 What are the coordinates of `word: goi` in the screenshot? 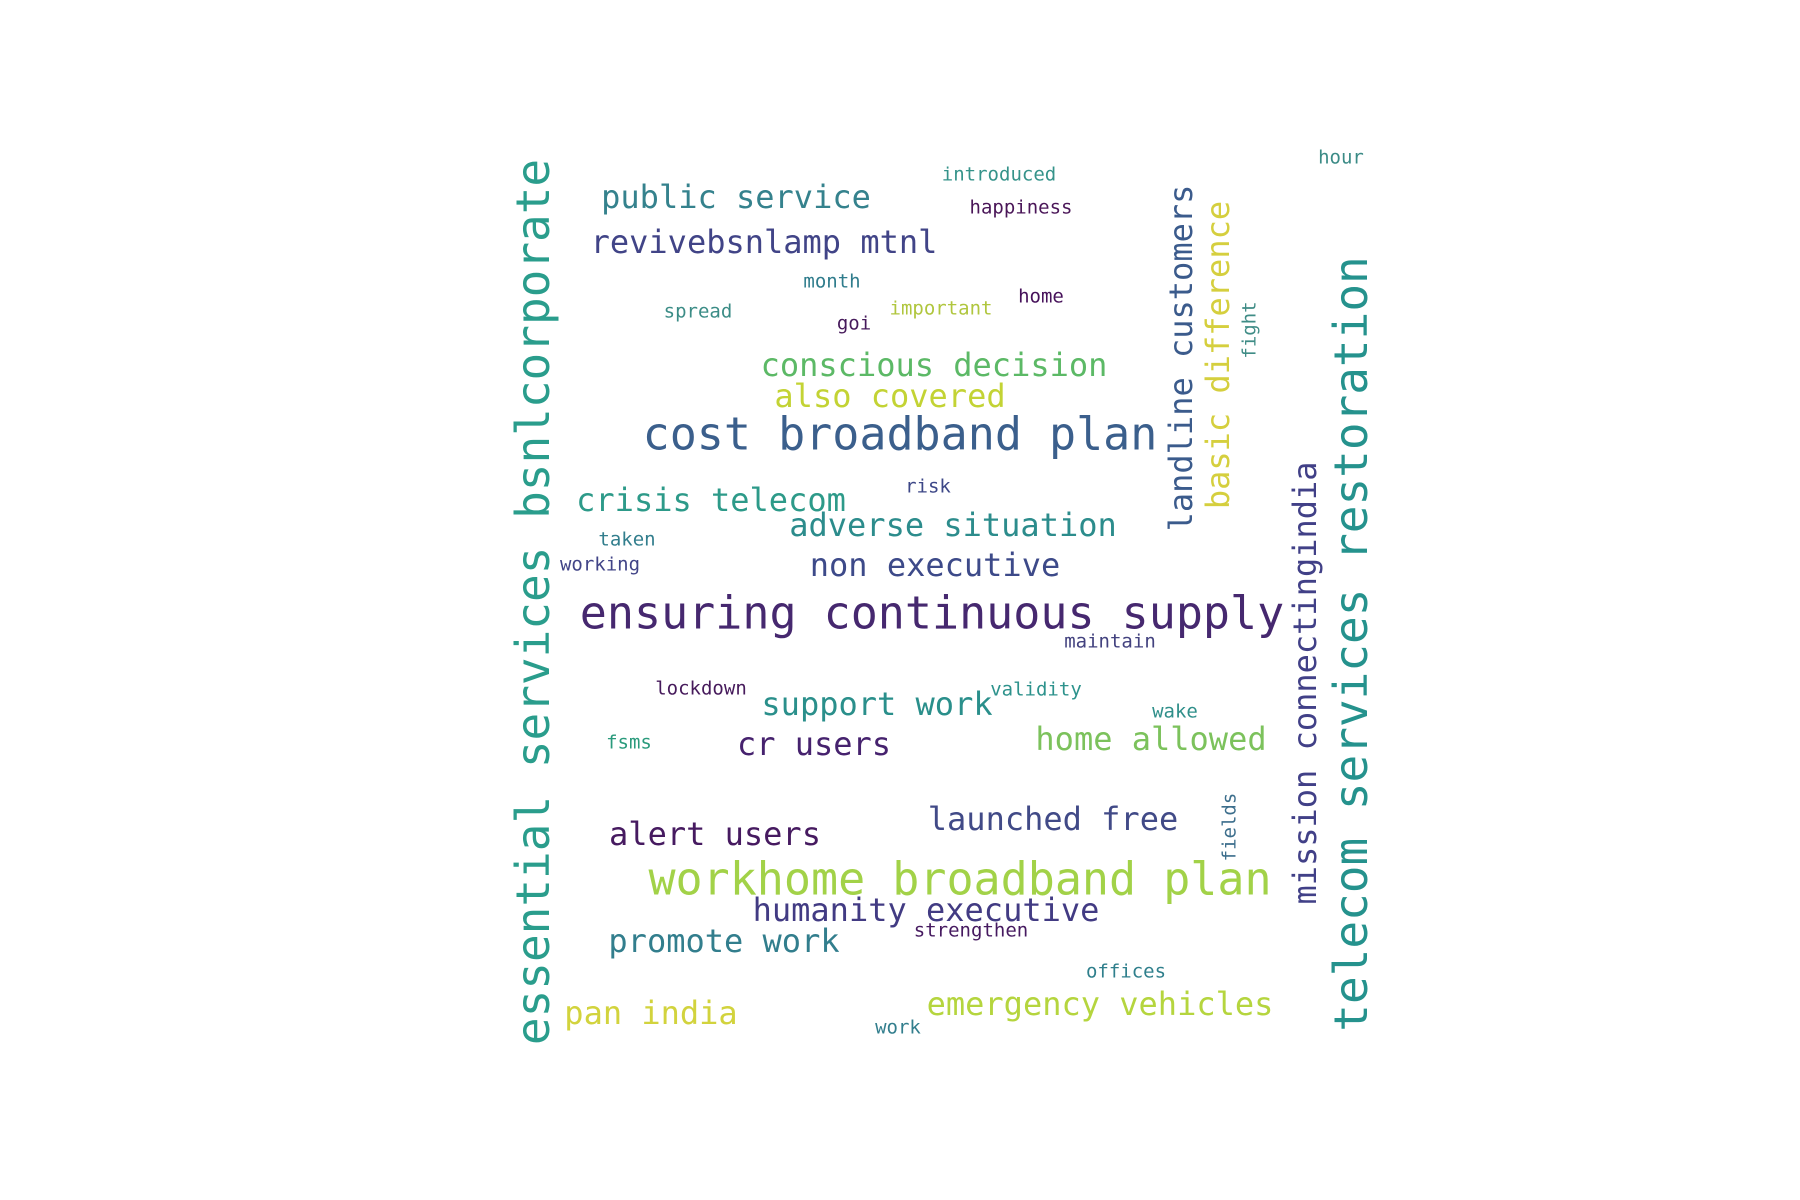 It's located at (854, 323).